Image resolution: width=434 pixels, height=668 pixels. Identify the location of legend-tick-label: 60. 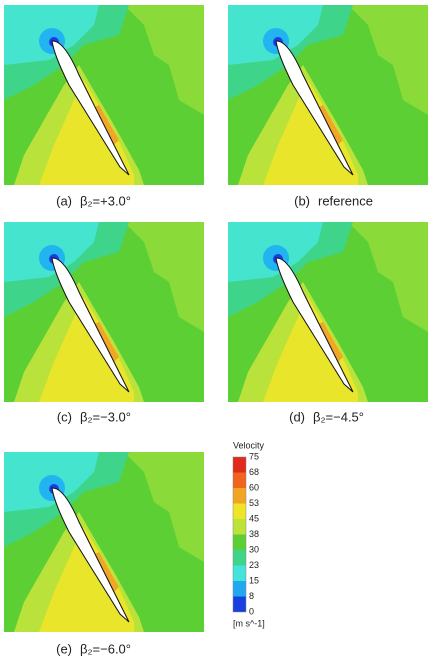
(254, 487).